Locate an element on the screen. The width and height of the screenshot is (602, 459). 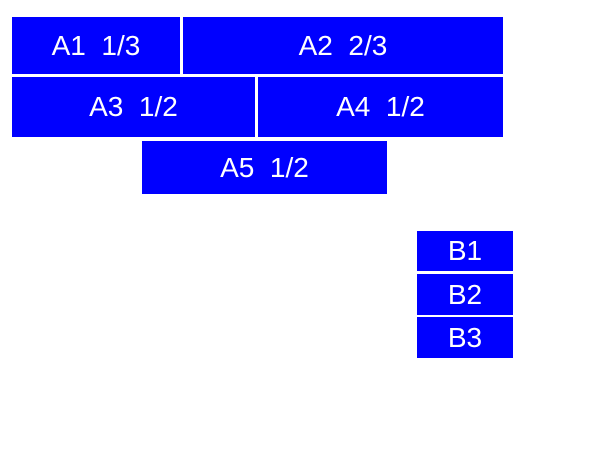
box-a5-label: A5 1/2 is located at coordinates (264, 167).